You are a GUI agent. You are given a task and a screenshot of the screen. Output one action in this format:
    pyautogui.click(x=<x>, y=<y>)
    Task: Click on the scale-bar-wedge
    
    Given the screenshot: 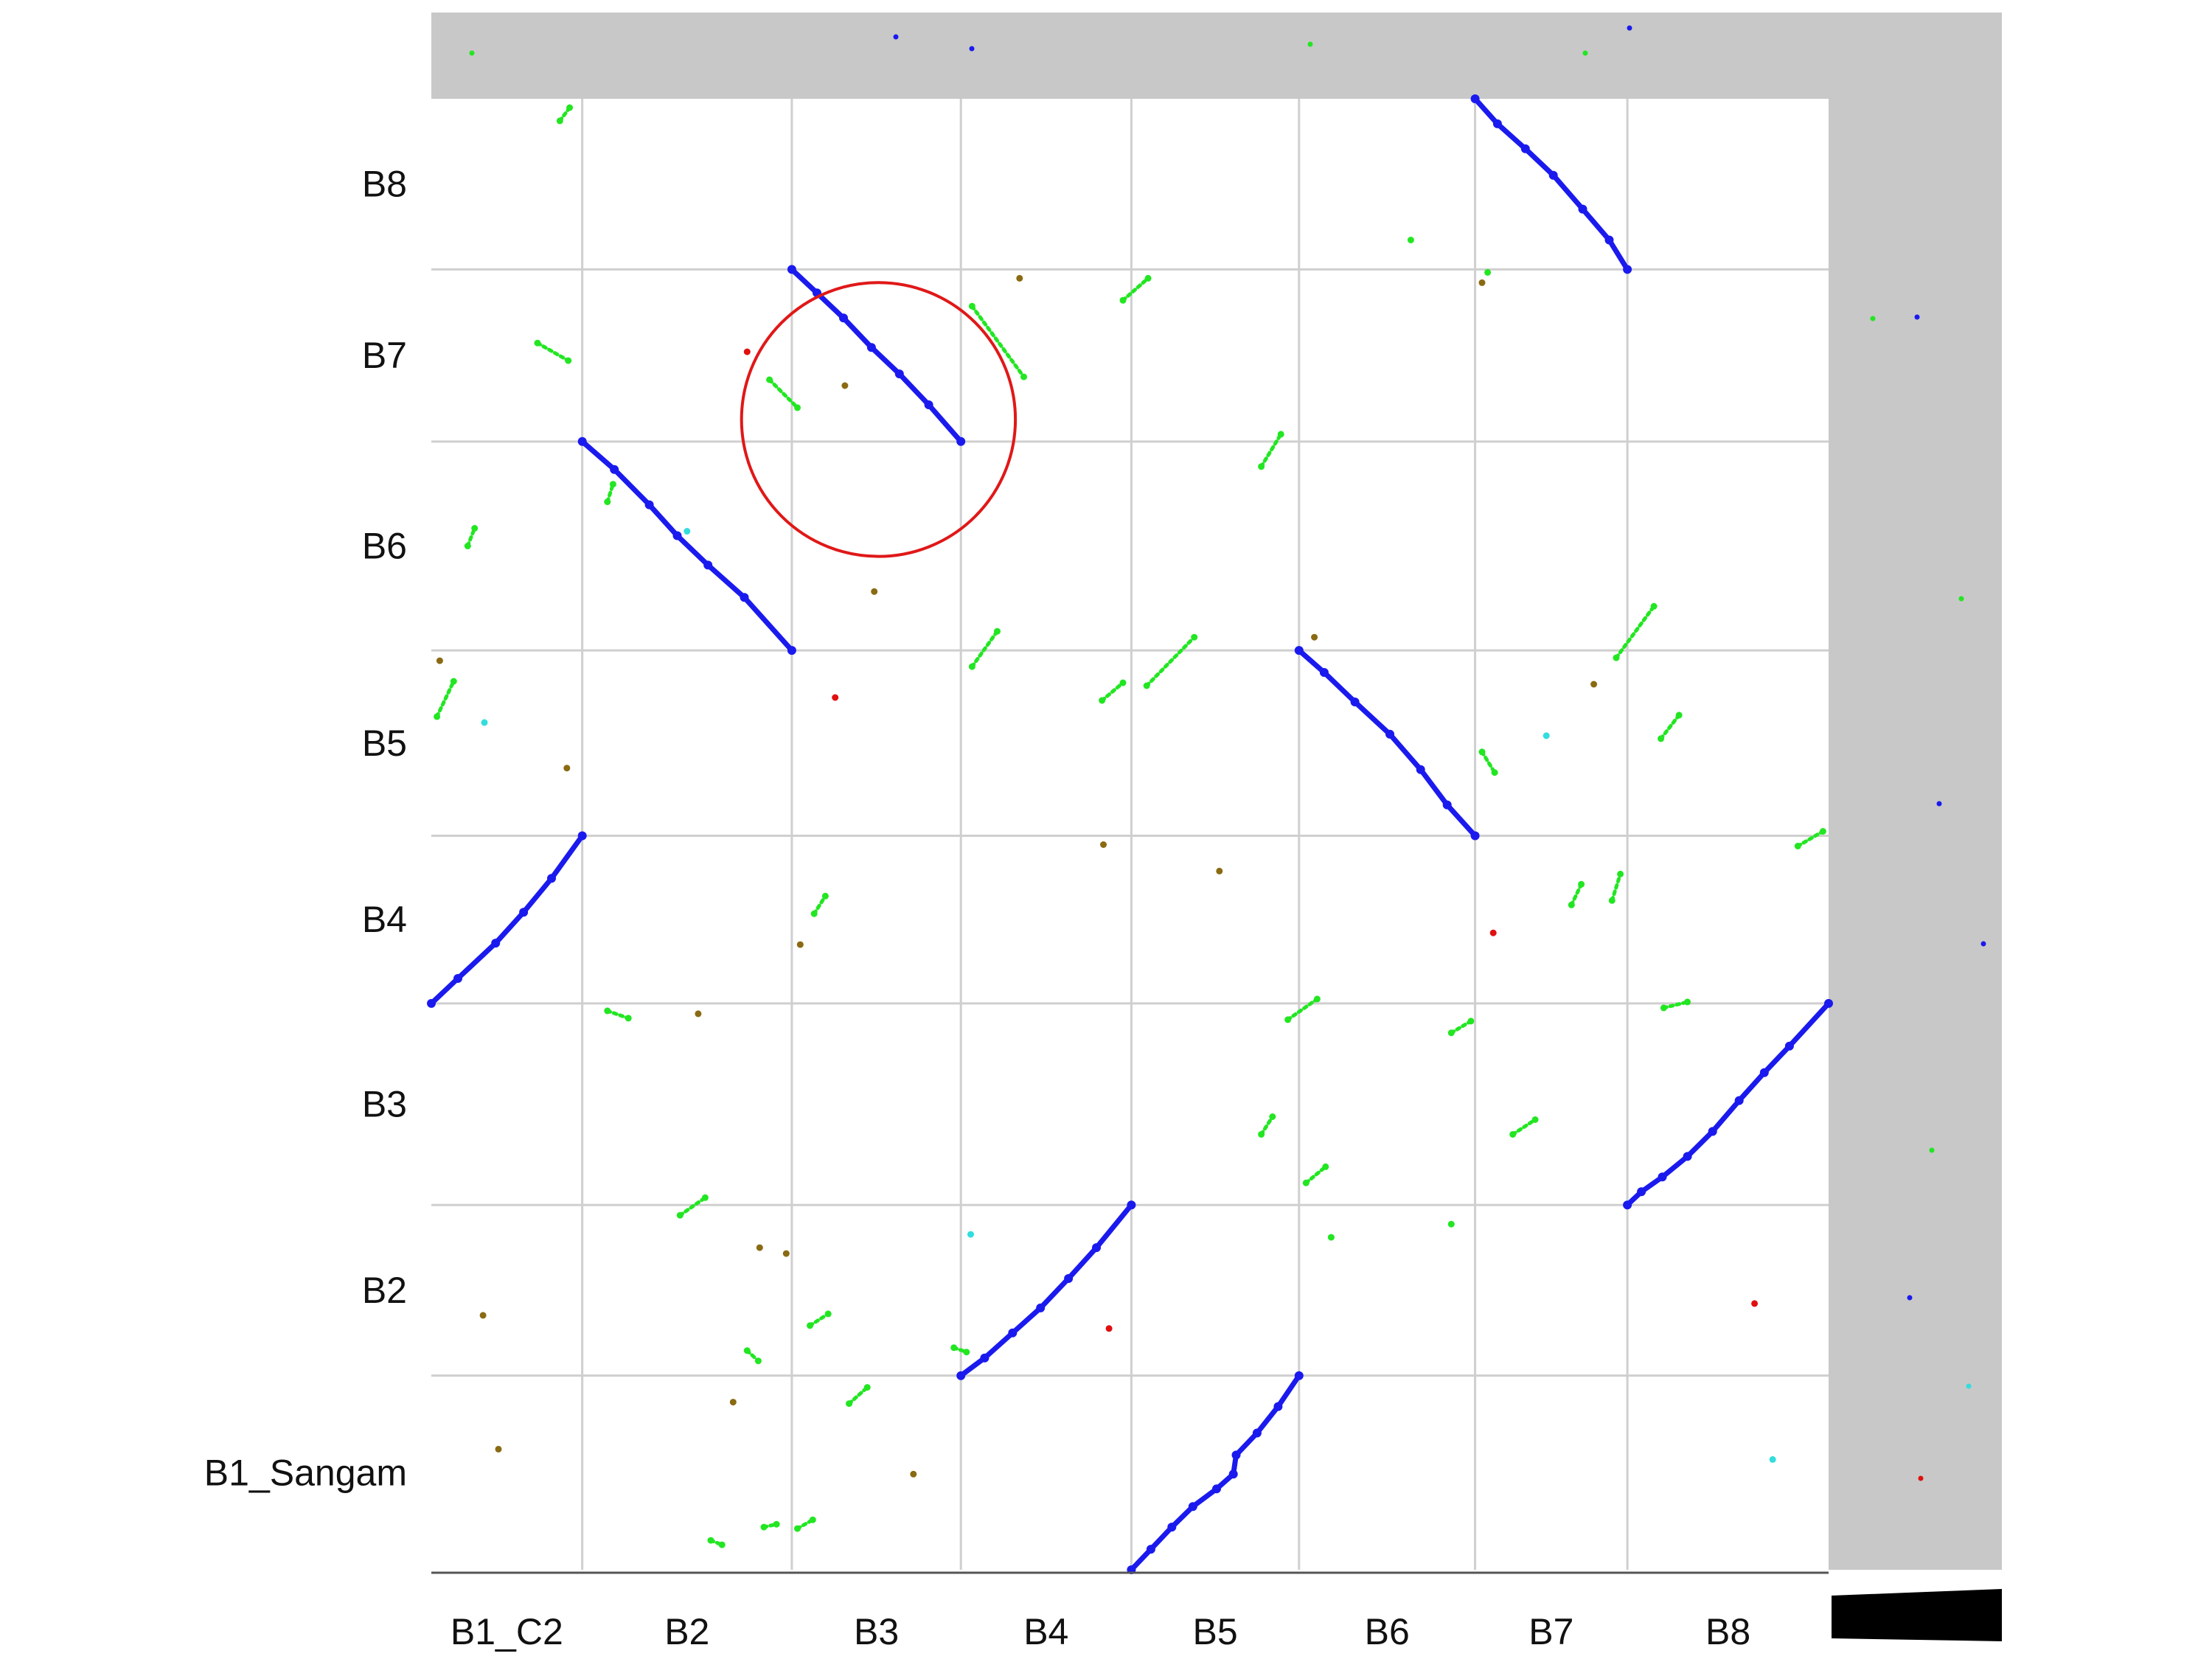 What is the action you would take?
    pyautogui.click(x=1917, y=1615)
    